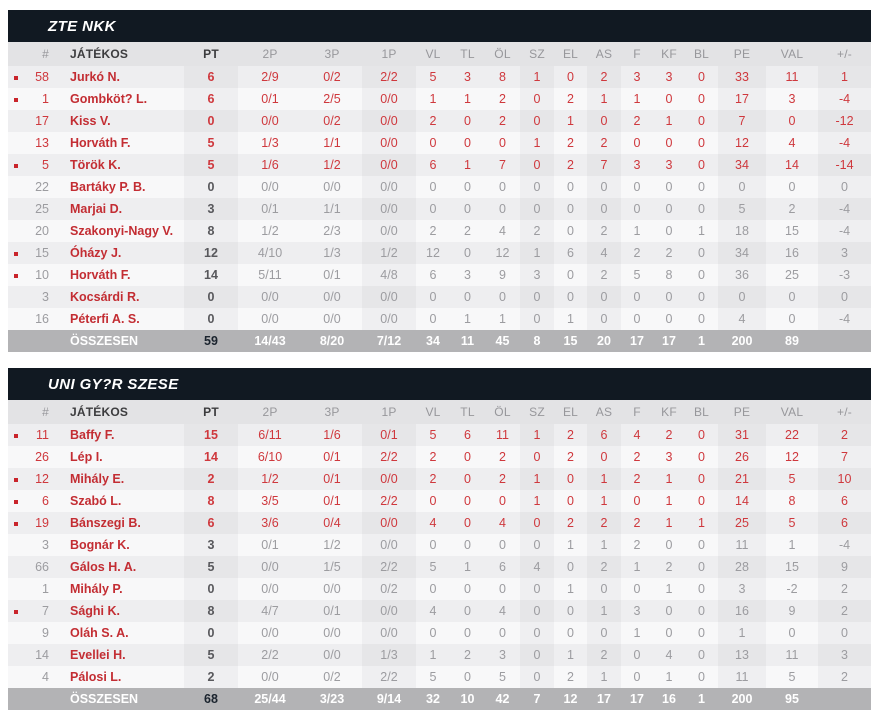  I want to click on player-name: Mihály E., so click(120, 479).